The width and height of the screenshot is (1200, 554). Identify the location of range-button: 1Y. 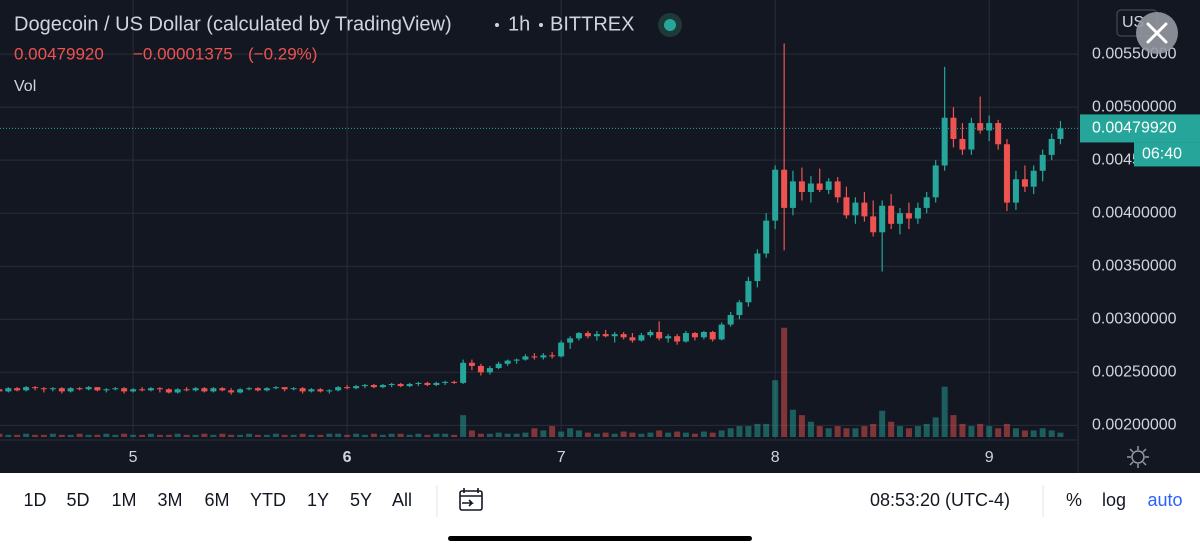
(318, 500).